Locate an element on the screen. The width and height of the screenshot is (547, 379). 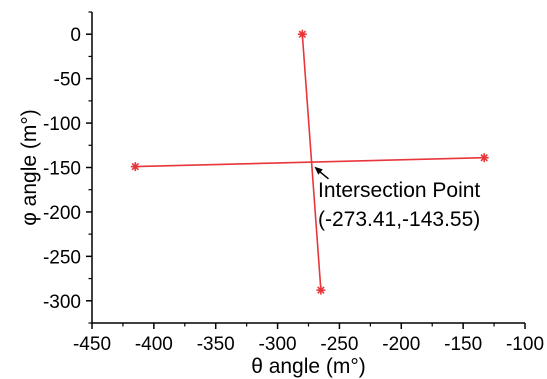
y-tick-label: -150 is located at coordinates (62, 169).